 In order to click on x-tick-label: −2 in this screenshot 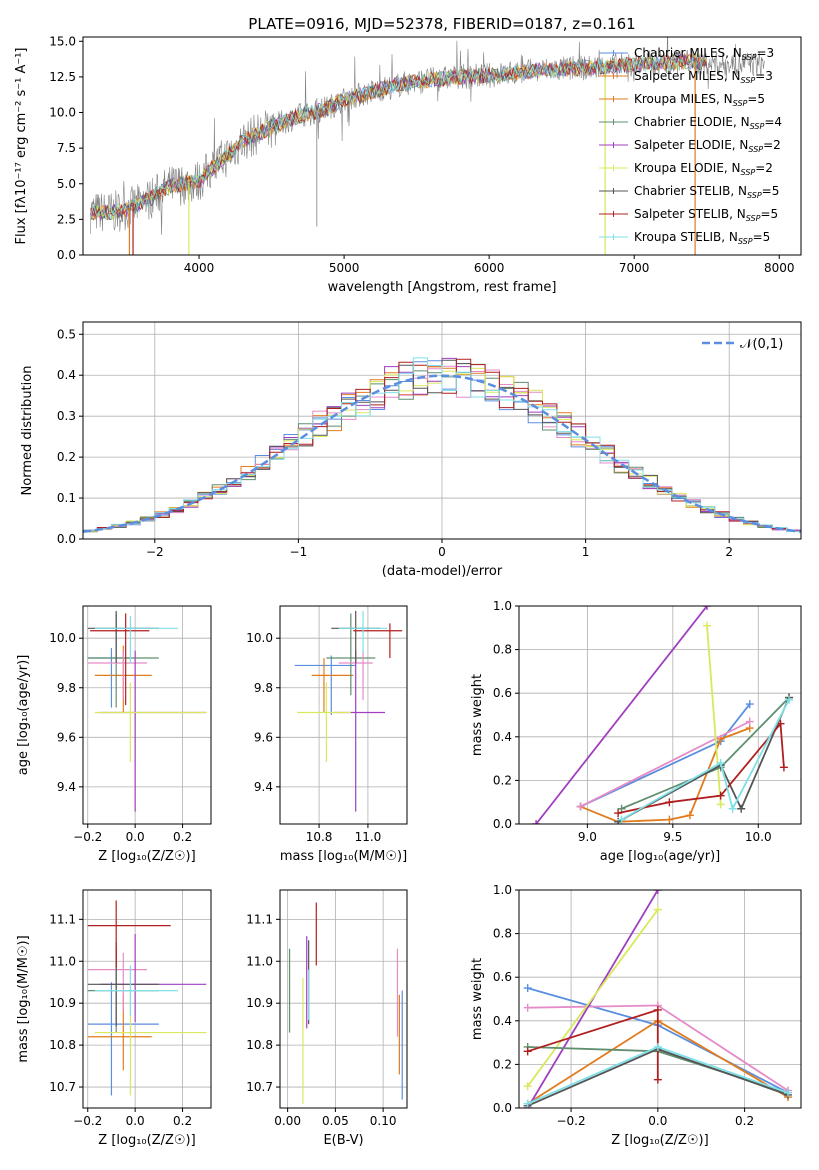, I will do `click(155, 552)`.